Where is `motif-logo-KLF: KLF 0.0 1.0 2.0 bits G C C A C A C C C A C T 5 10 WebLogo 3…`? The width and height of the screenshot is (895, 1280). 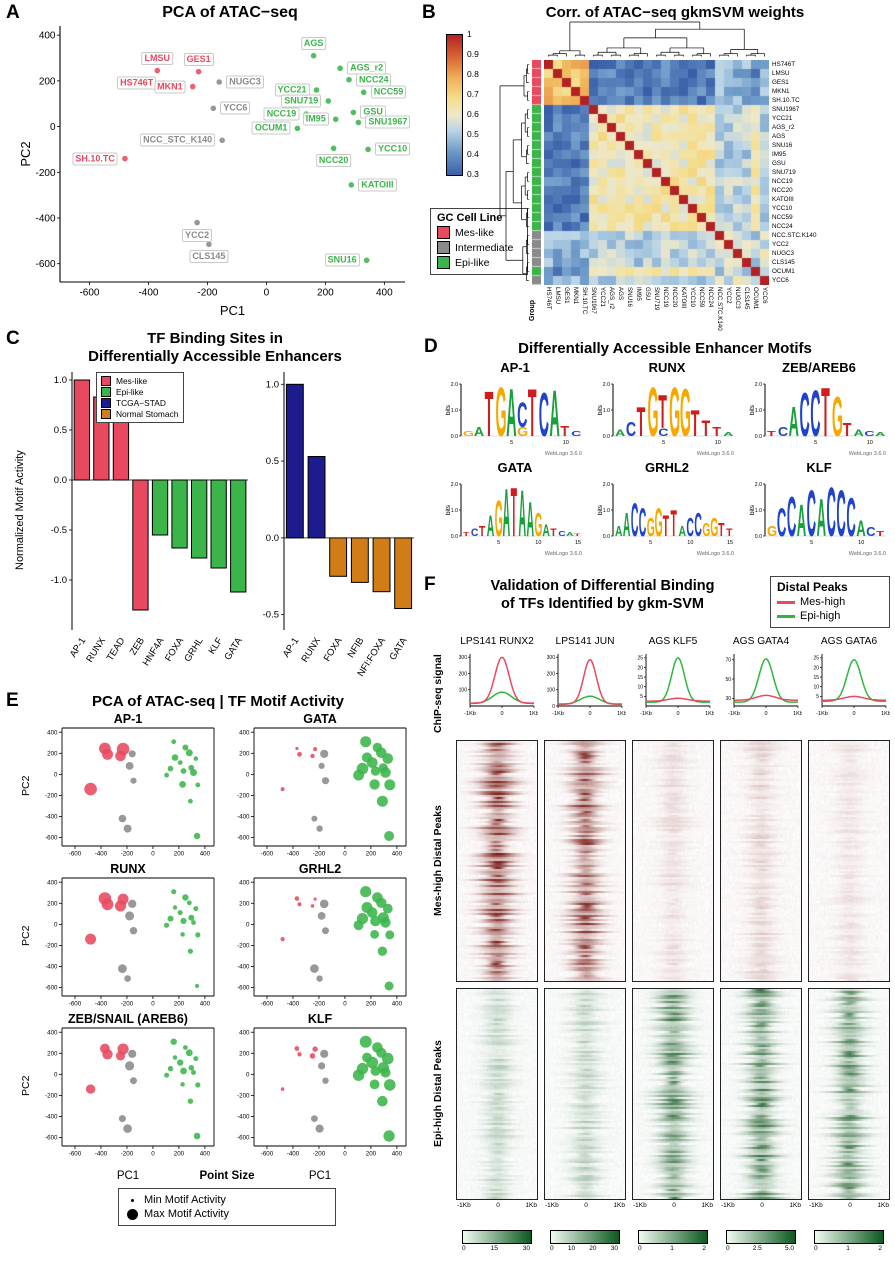
motif-logo-KLF: KLF 0.0 1.0 2.0 bits G C C A C A C C C A C T 5 10 WebLogo 3… is located at coordinates (819, 510).